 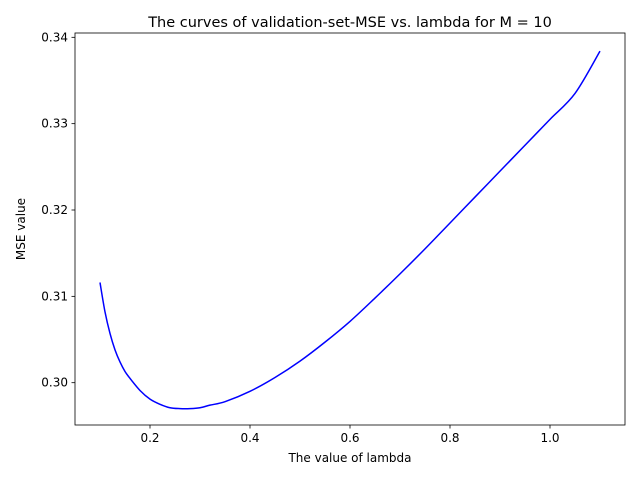 What do you see at coordinates (54, 124) in the screenshot?
I see `y-tick-label: 0.33` at bounding box center [54, 124].